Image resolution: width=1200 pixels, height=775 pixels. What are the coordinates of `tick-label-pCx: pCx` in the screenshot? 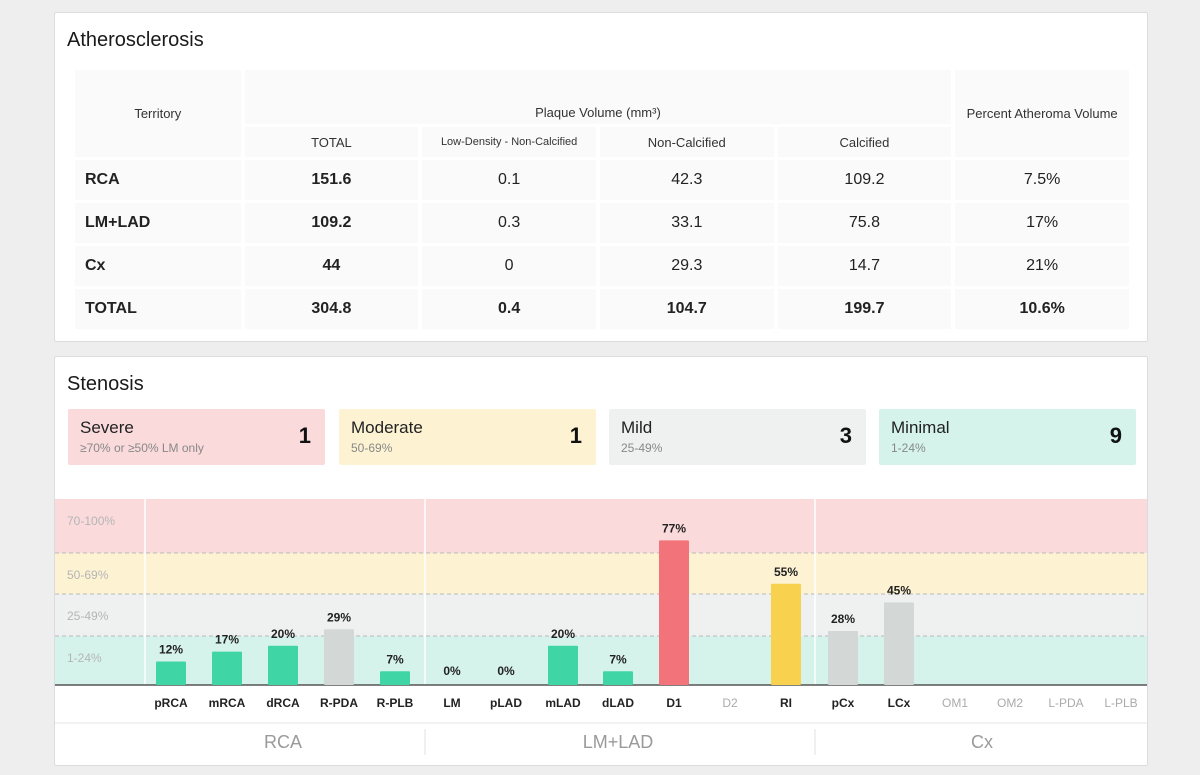 It's located at (843, 703).